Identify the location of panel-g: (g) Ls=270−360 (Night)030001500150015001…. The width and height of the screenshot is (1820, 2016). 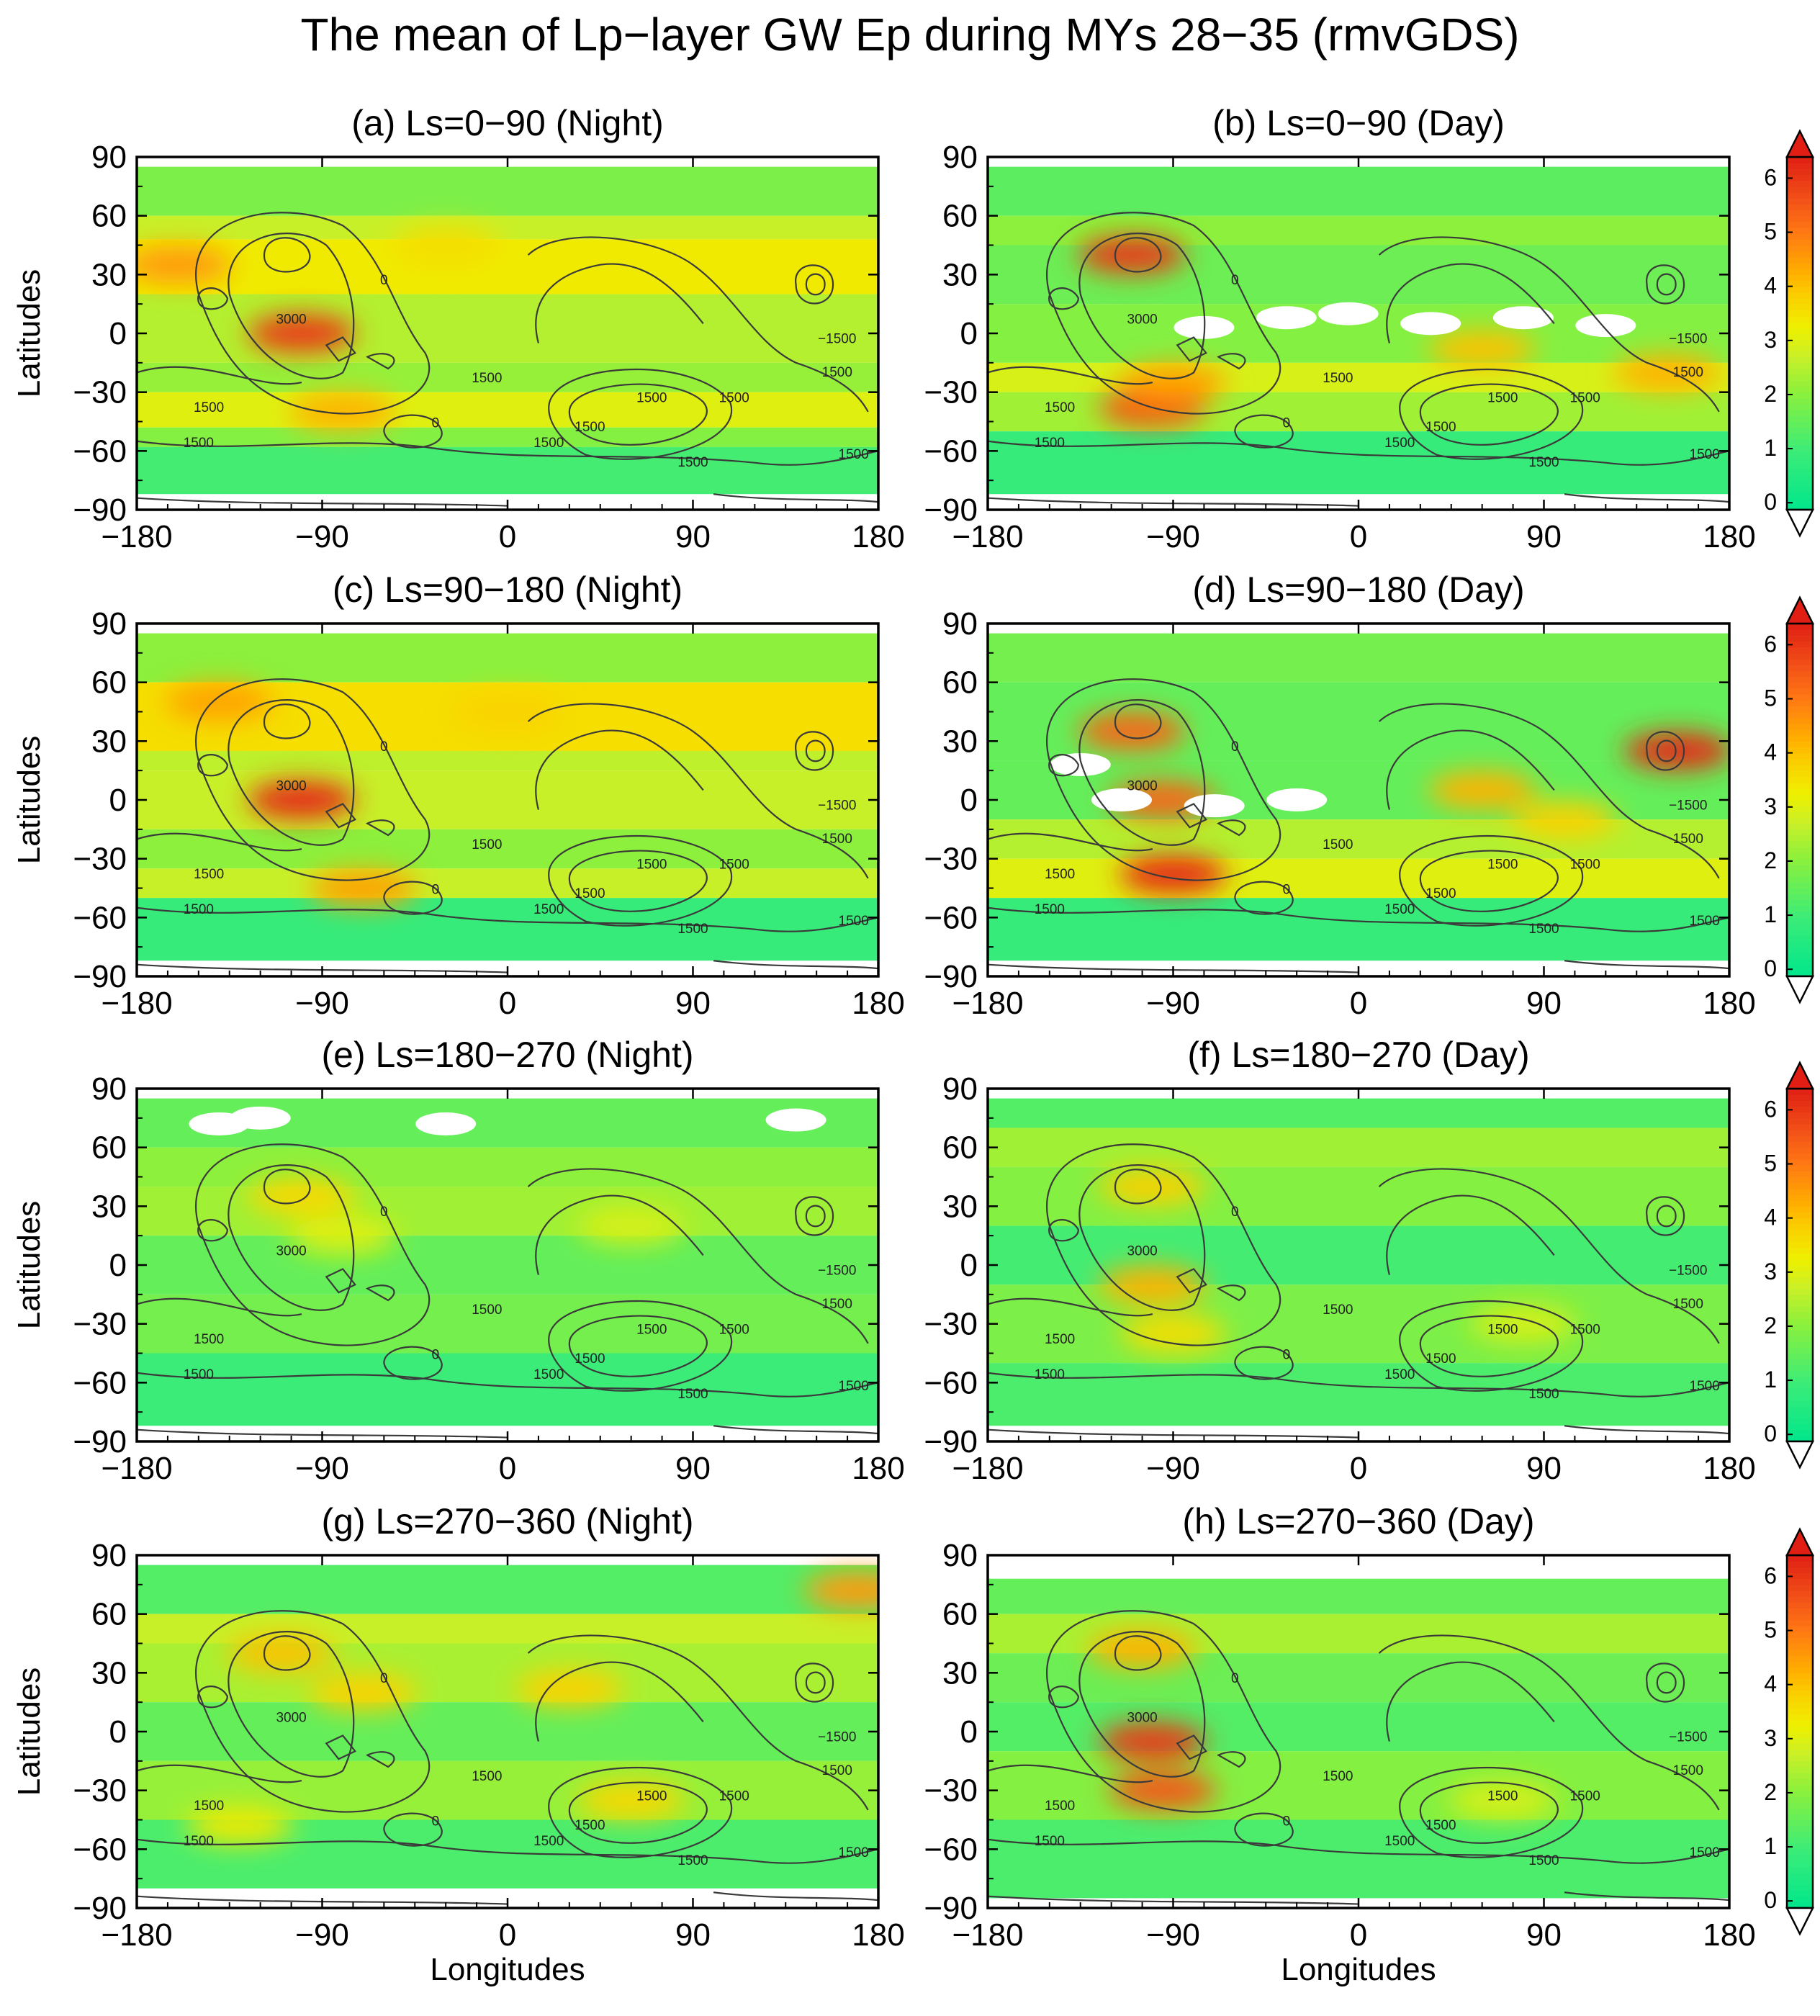
(458, 1744).